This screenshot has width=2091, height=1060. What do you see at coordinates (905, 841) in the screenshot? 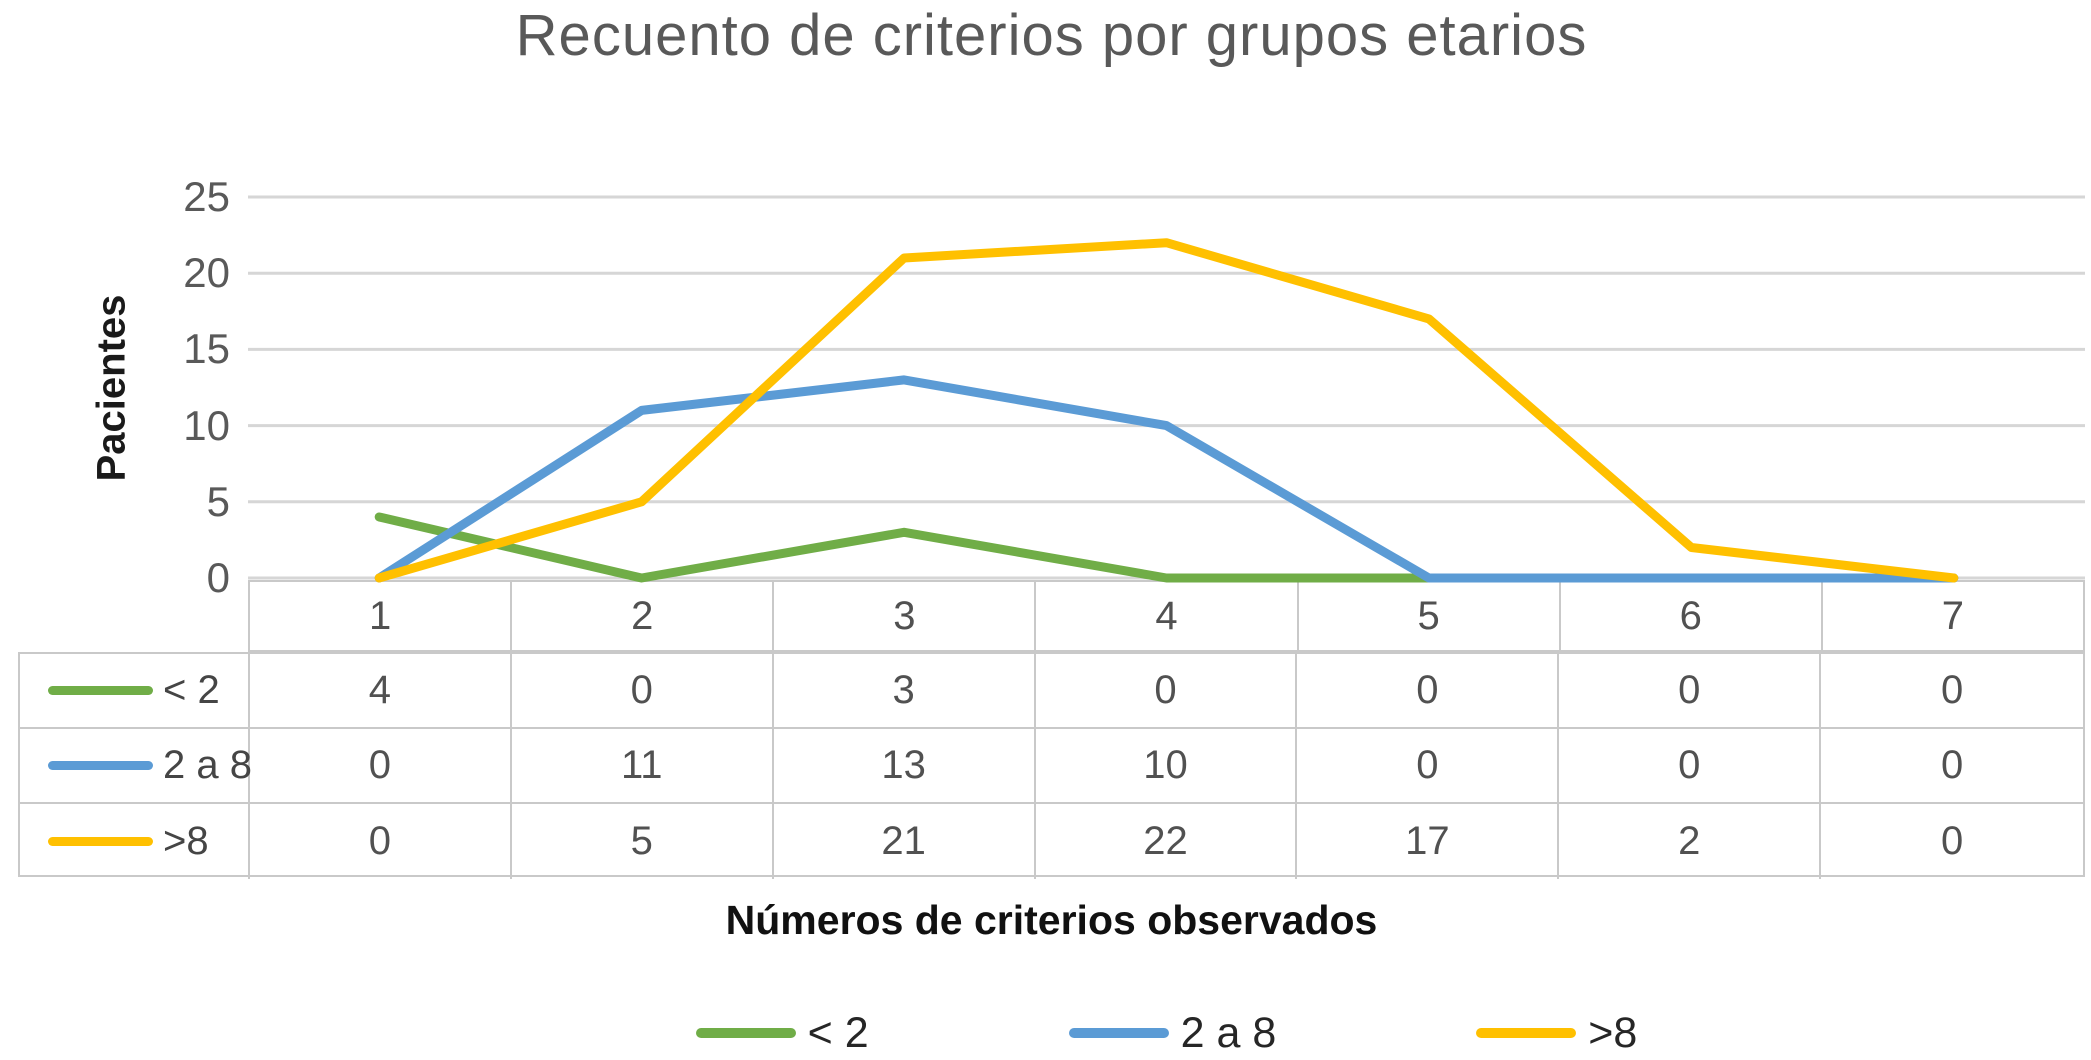
I see `value-cell: 21` at bounding box center [905, 841].